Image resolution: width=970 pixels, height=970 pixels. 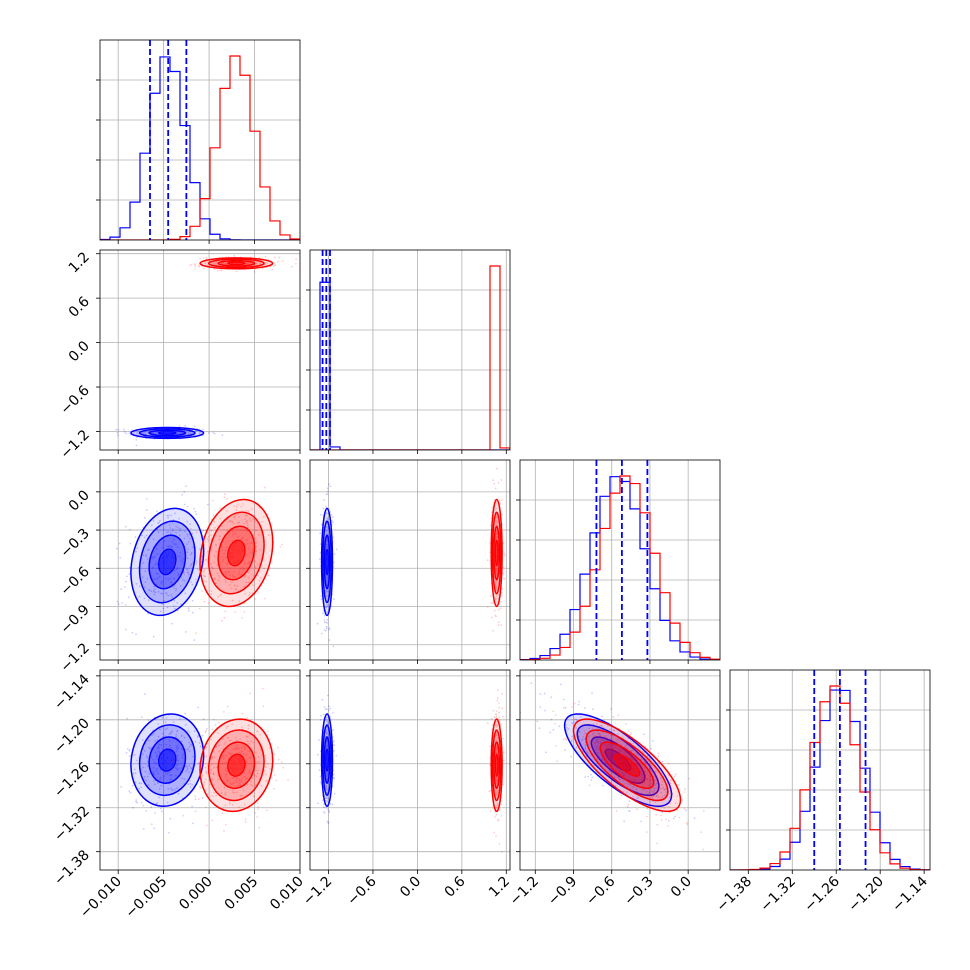 What do you see at coordinates (74, 619) in the screenshot?
I see `y-tick-label: −0.9` at bounding box center [74, 619].